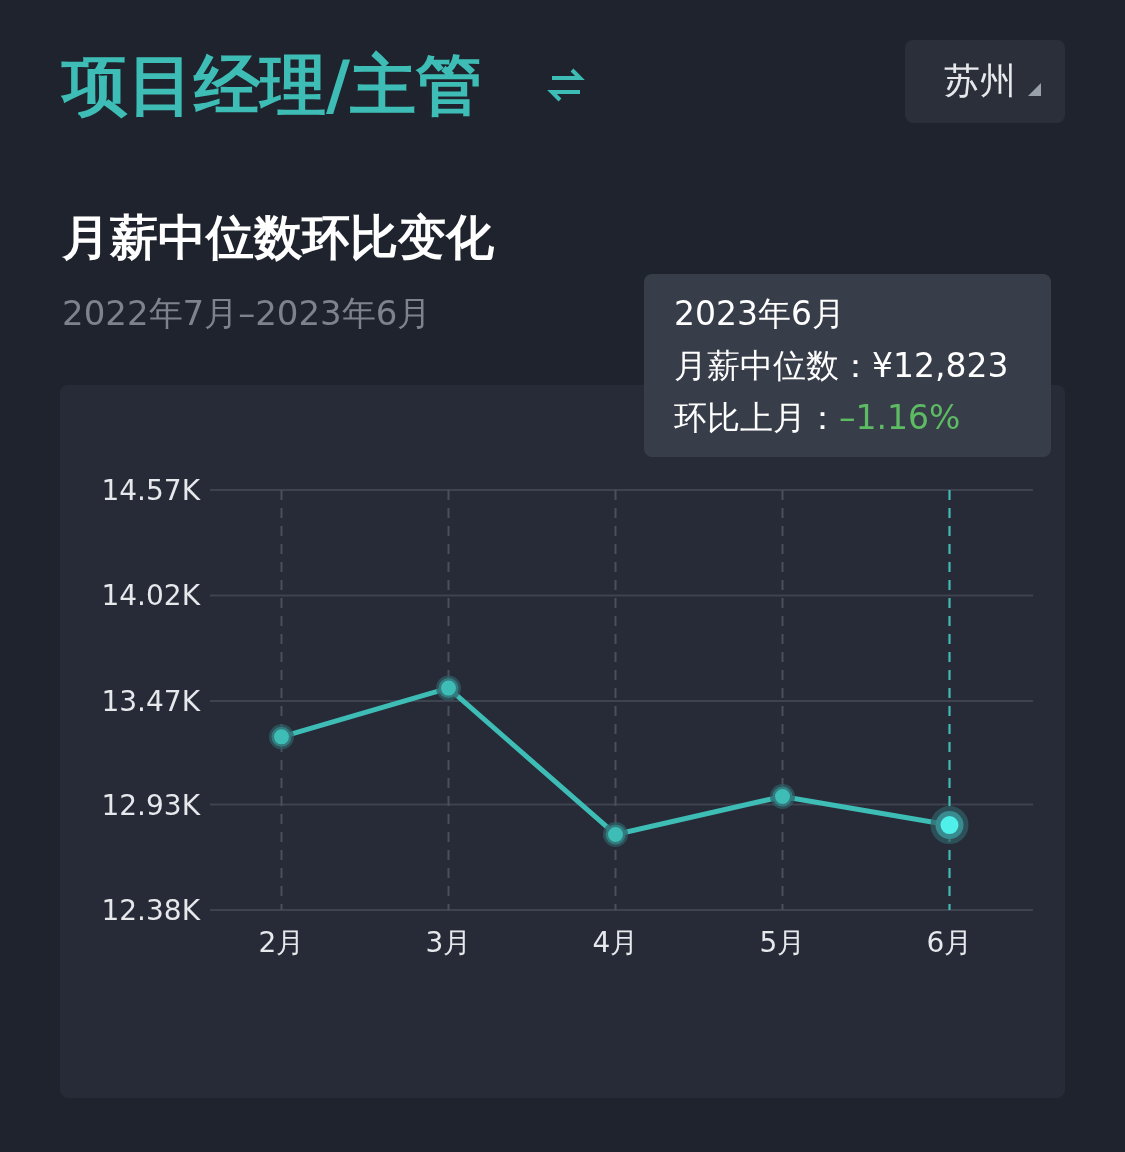 Image resolution: width=1125 pixels, height=1152 pixels. I want to click on y-tick-label: 12.93K, so click(151, 805).